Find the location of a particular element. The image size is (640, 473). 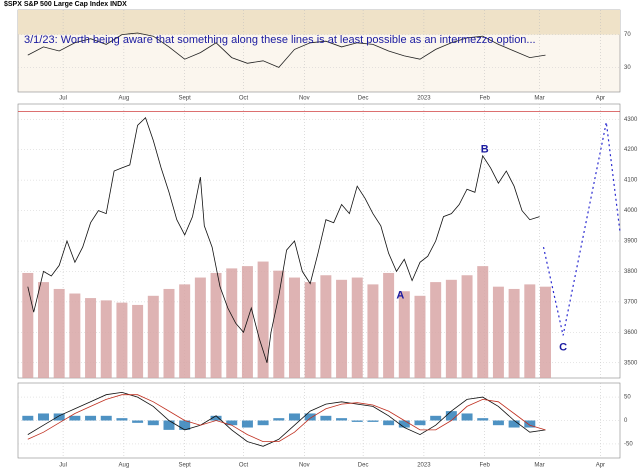

y-tick-label: 3900 is located at coordinates (631, 242).